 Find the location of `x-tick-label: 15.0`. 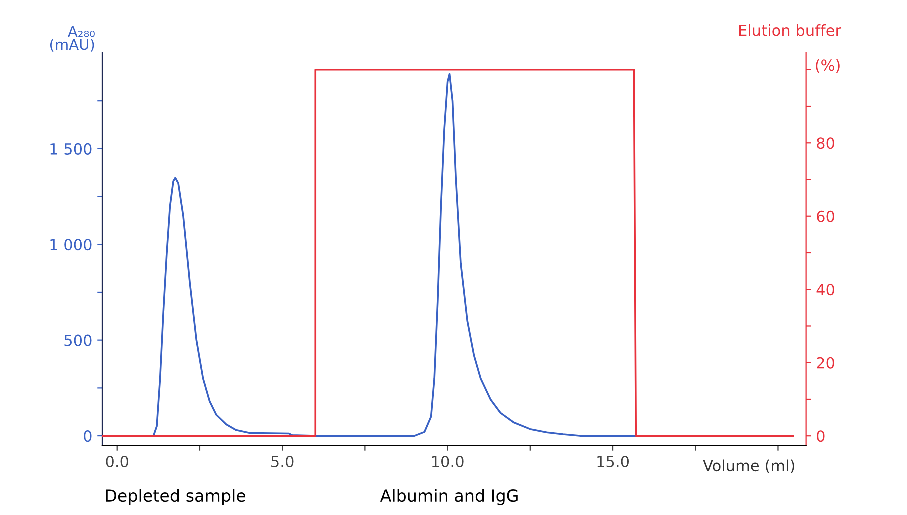

x-tick-label: 15.0 is located at coordinates (614, 462).